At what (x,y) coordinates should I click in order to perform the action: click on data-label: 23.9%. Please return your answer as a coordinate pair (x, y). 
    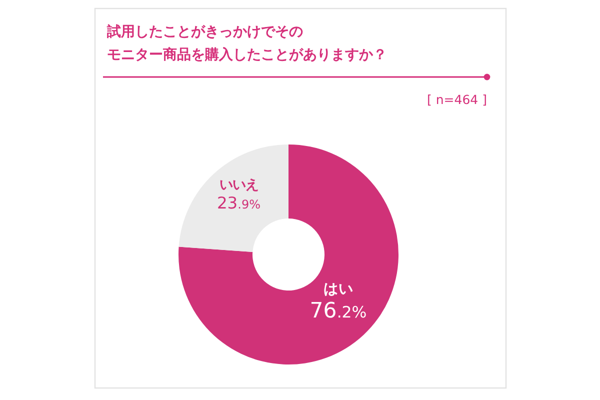
    Looking at the image, I should click on (238, 202).